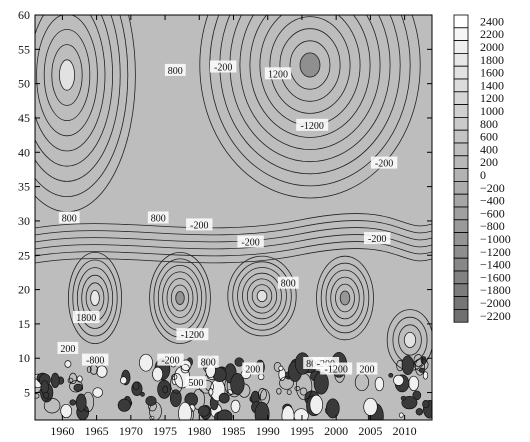 The image size is (530, 442). Describe the element at coordinates (302, 431) in the screenshot. I see `x-tick-label: 1995` at that location.